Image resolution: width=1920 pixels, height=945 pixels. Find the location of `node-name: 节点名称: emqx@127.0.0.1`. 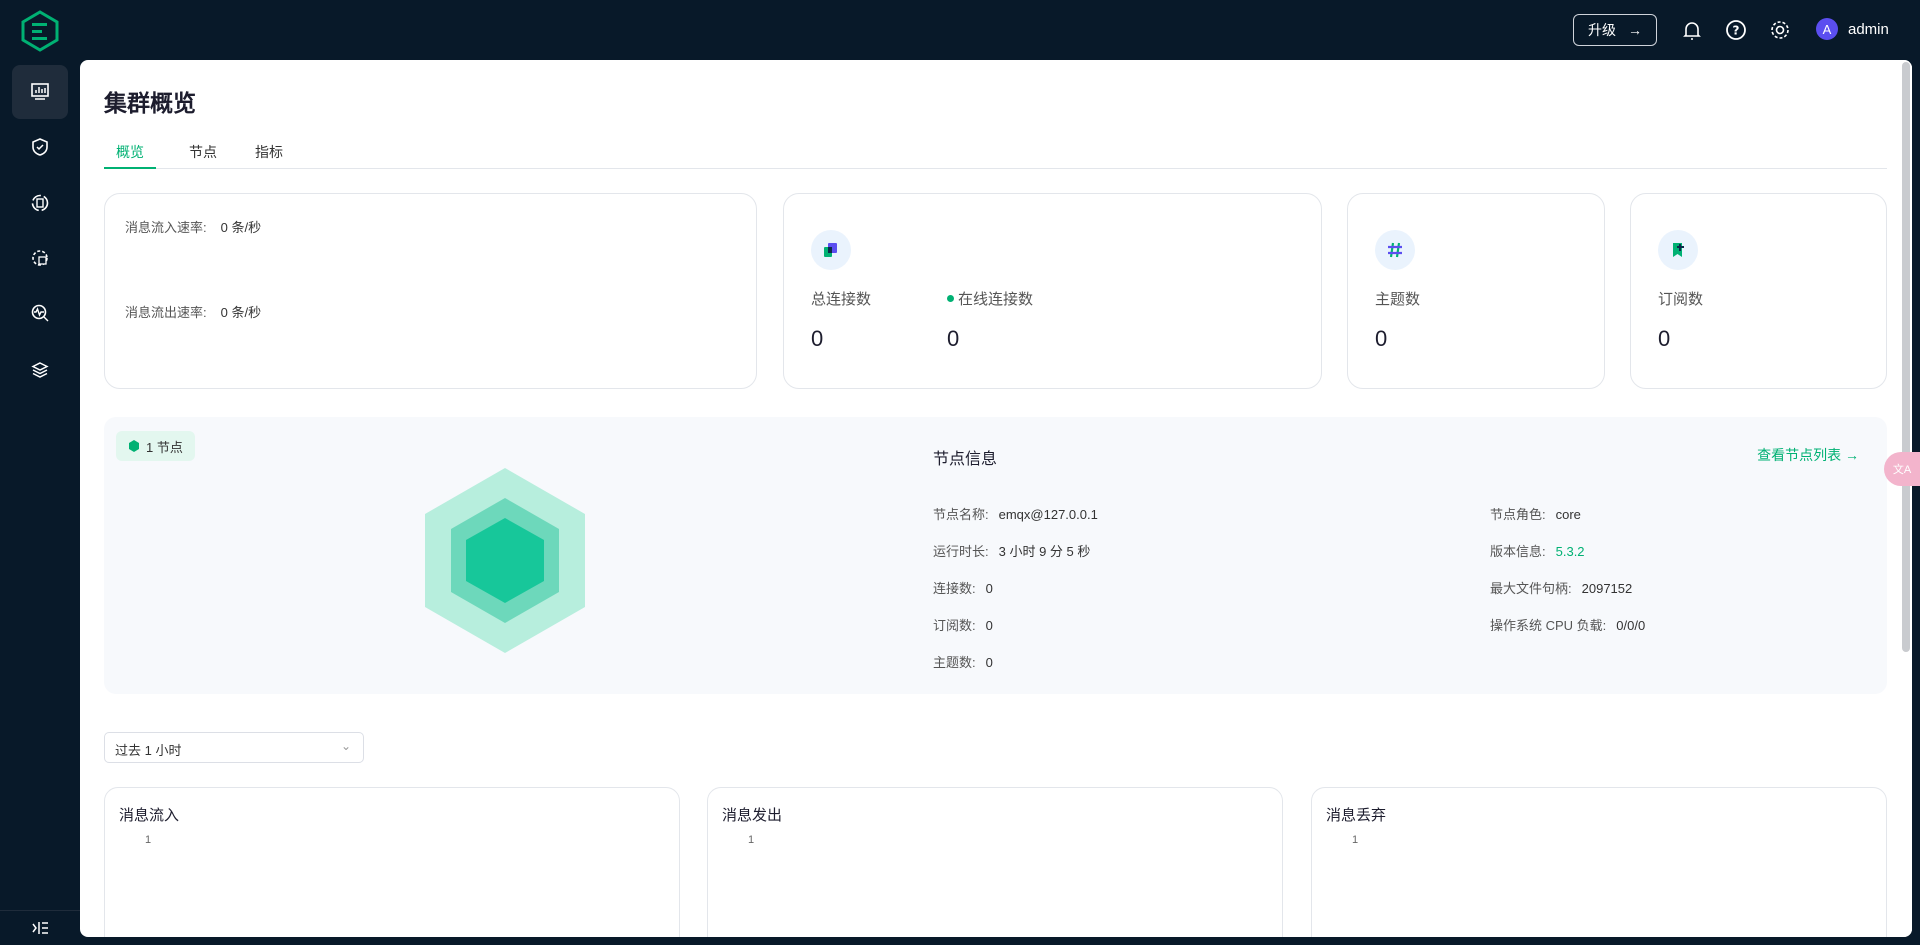

node-name: 节点名称: emqx@127.0.0.1 is located at coordinates (1015, 514).